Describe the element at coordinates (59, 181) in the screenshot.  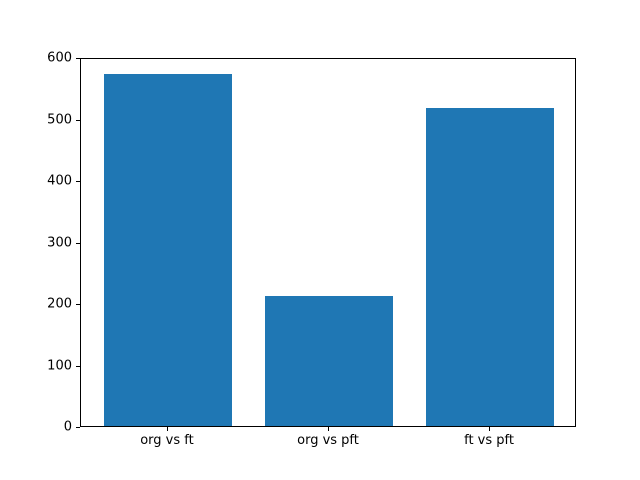
I see `y-tick-label: 400` at that location.